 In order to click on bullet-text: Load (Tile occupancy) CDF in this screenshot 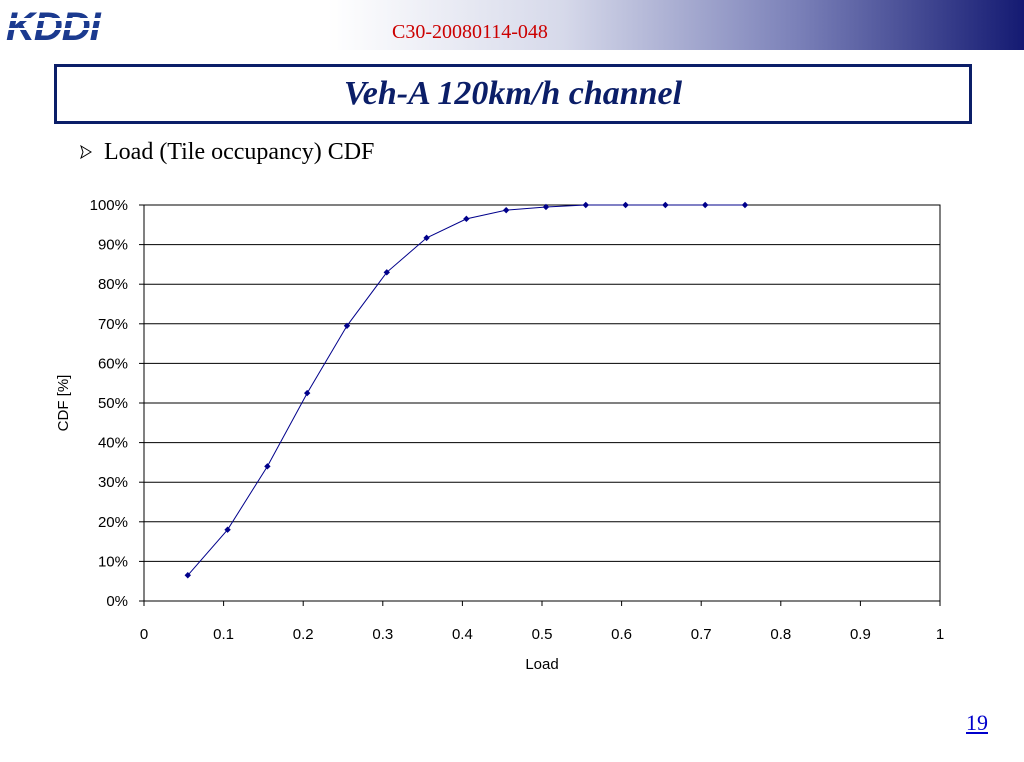, I will do `click(239, 151)`.